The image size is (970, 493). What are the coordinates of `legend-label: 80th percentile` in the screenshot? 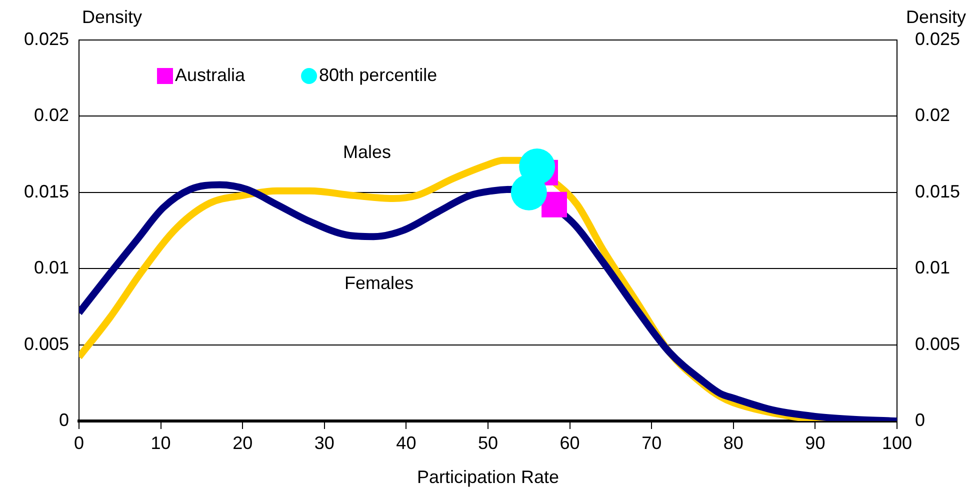 It's located at (378, 74).